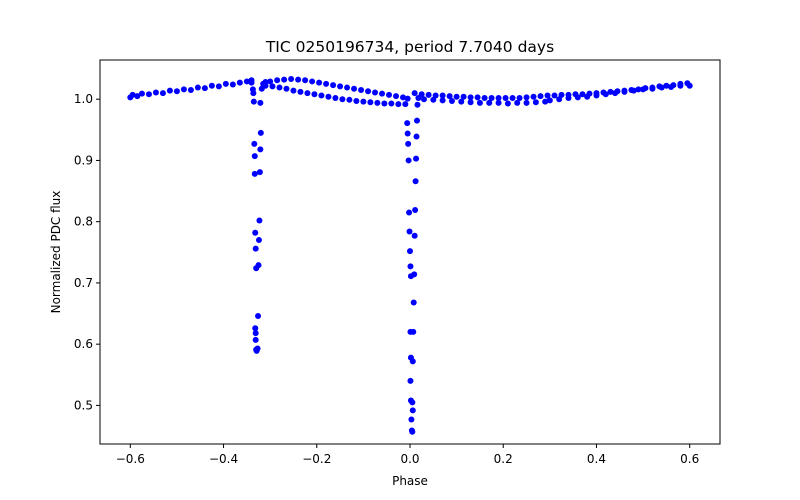  I want to click on x-tick-label: 0.0, so click(409, 459).